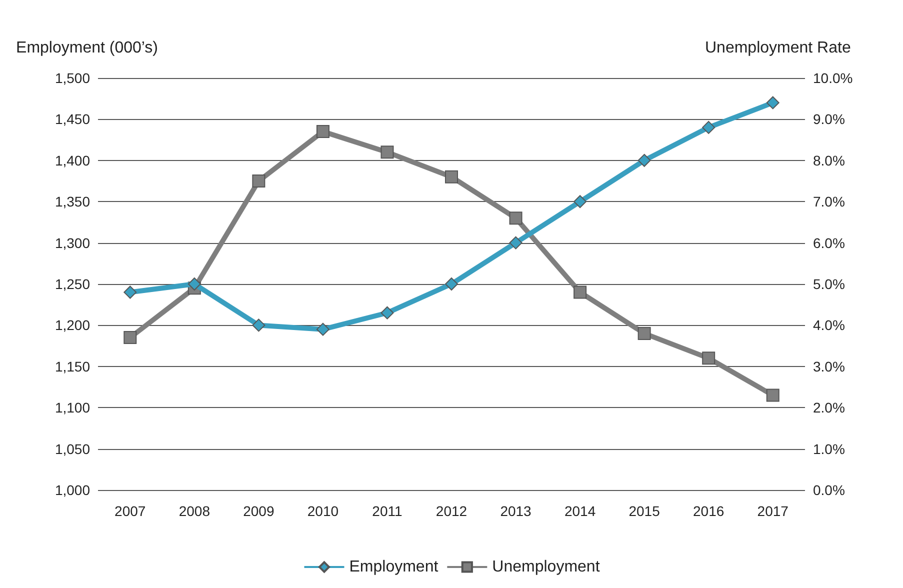 The height and width of the screenshot is (588, 903). Describe the element at coordinates (72, 78) in the screenshot. I see `y-tick-label: 1,500` at that location.